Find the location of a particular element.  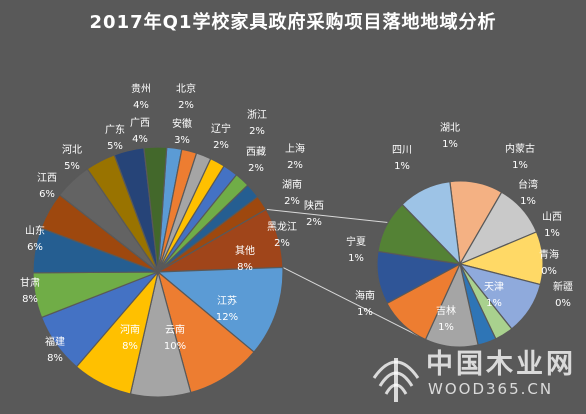

main-slice-label: 陕西 is located at coordinates (314, 205).